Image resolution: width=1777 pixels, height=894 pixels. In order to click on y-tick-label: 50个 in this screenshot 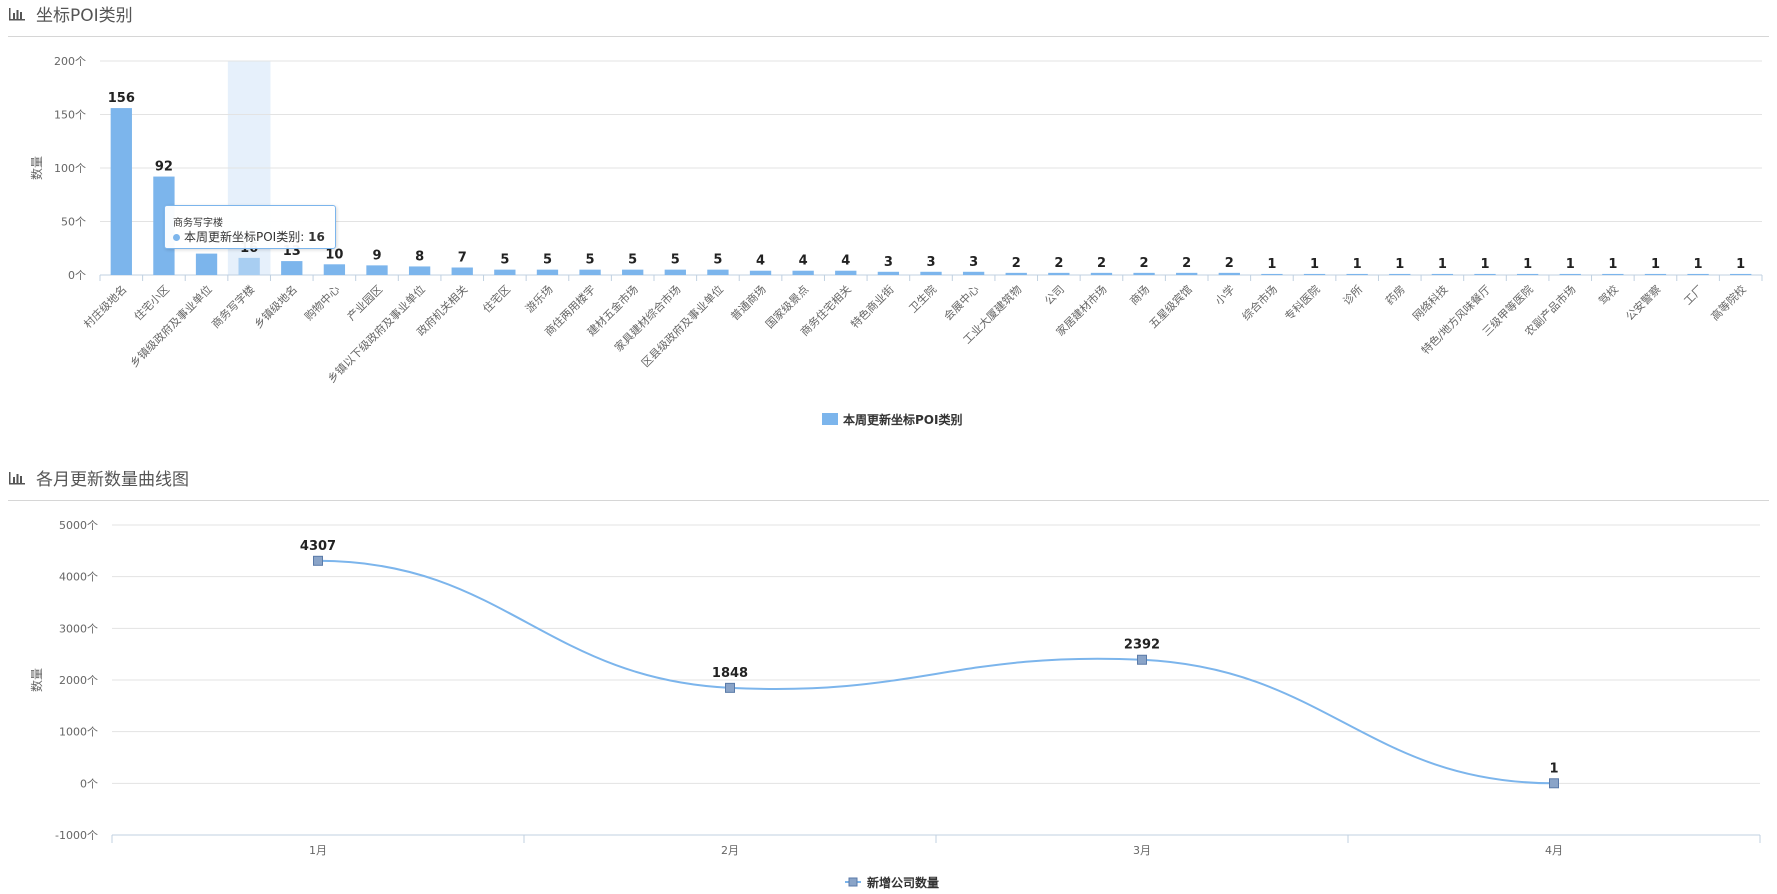, I will do `click(73, 222)`.